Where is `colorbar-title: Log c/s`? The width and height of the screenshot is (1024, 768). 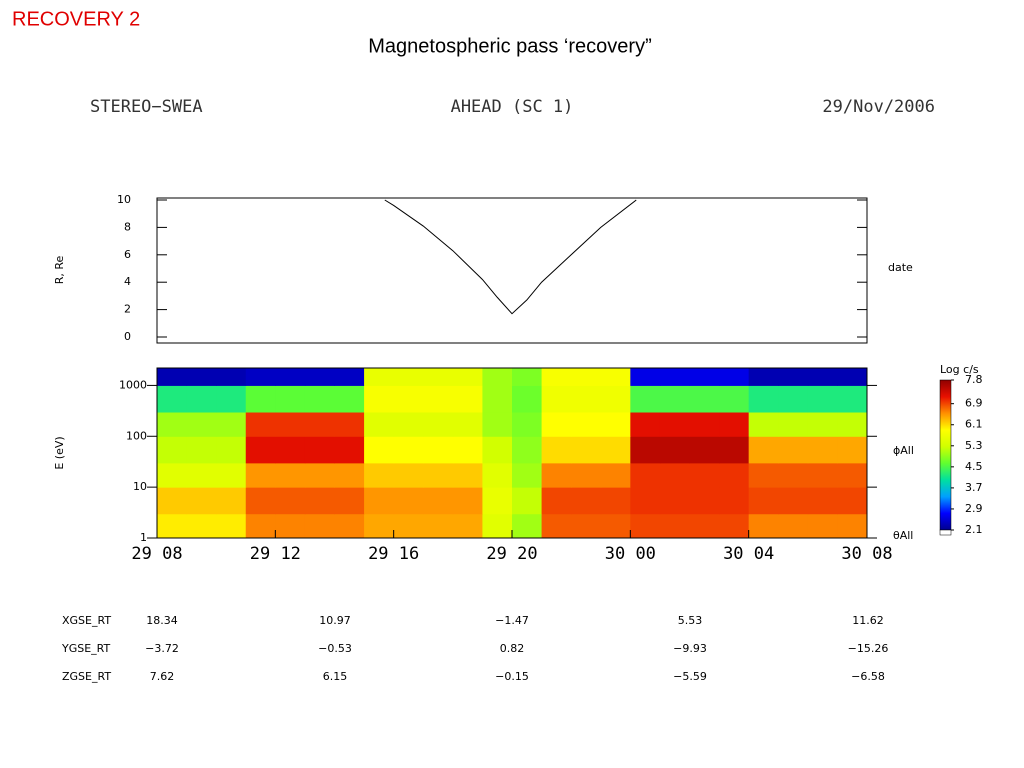
colorbar-title: Log c/s is located at coordinates (959, 369).